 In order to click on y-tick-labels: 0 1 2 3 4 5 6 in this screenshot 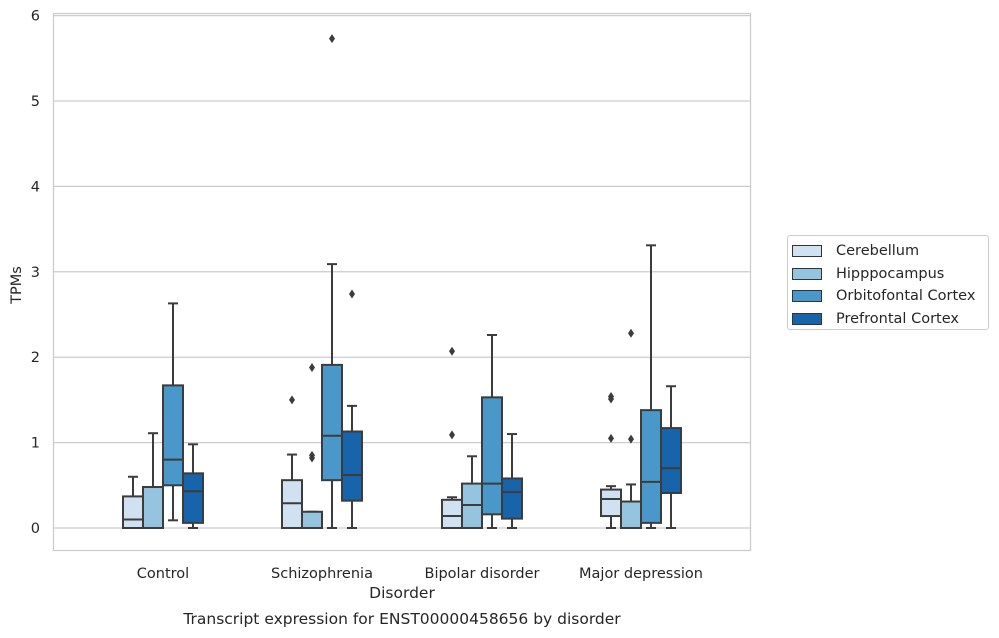, I will do `click(35, 273)`.